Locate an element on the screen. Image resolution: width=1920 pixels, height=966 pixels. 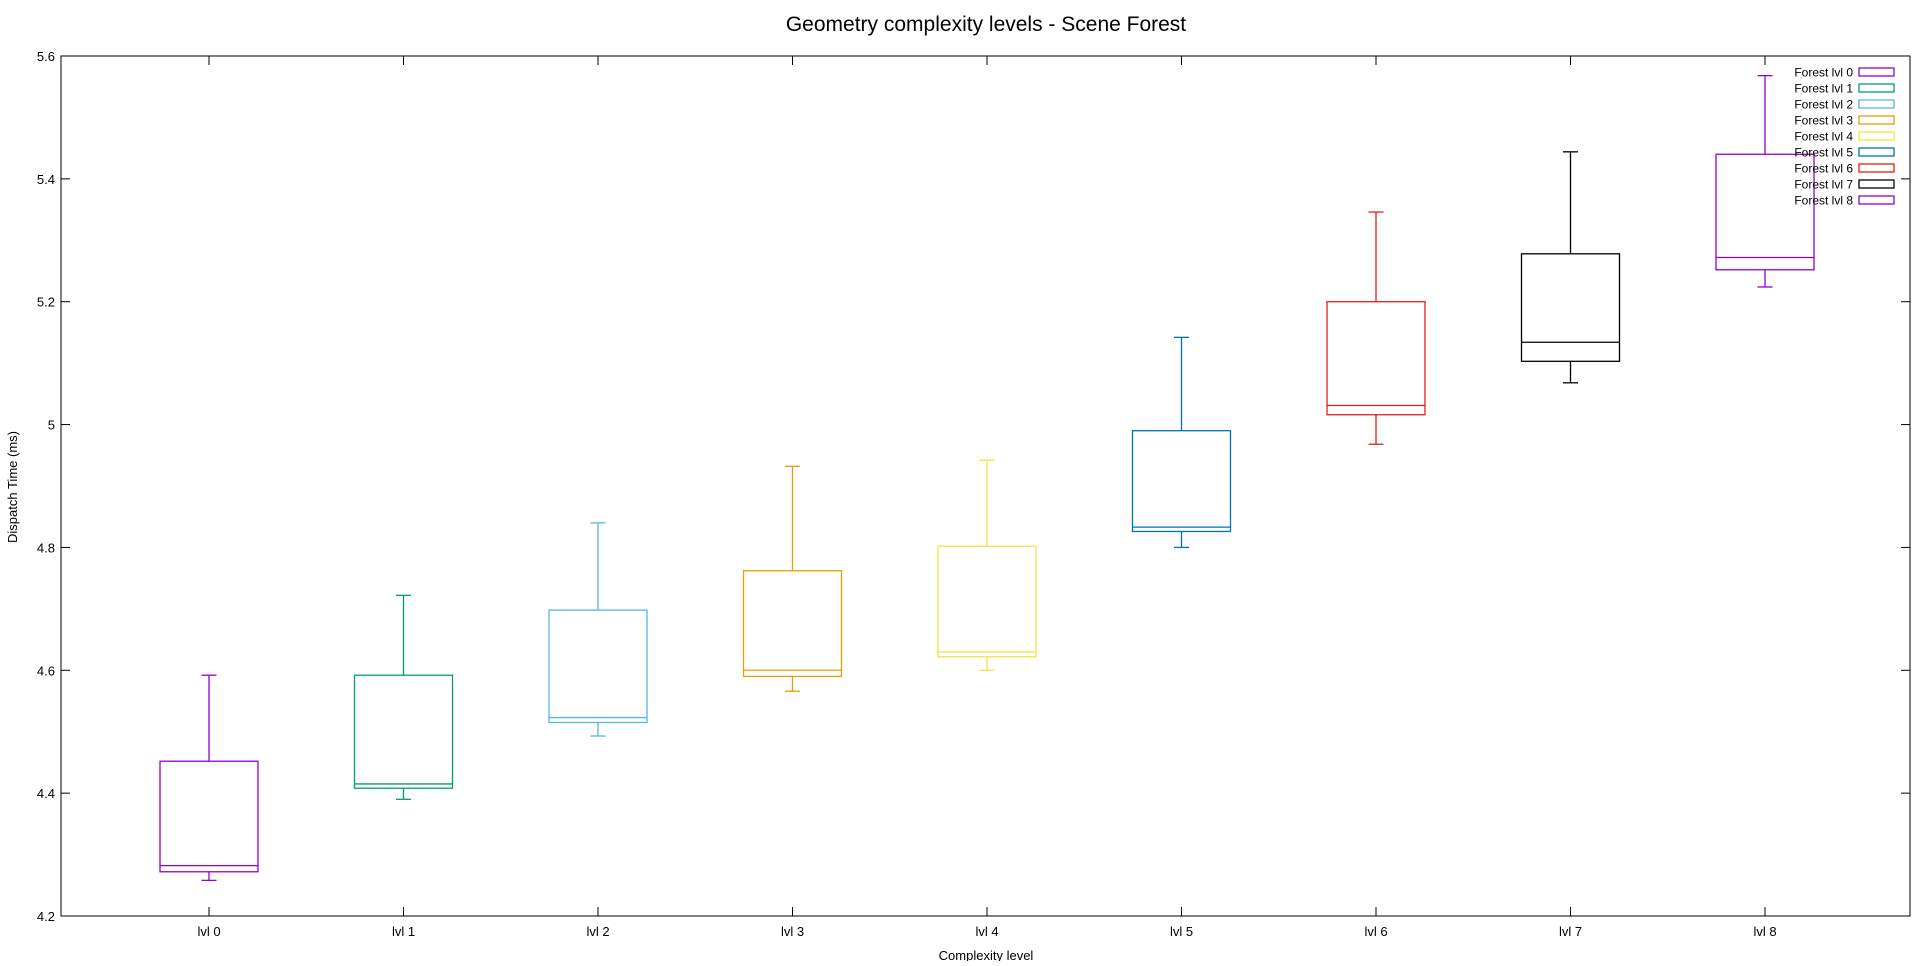
x-tick-label: lvl 0 is located at coordinates (208, 931).